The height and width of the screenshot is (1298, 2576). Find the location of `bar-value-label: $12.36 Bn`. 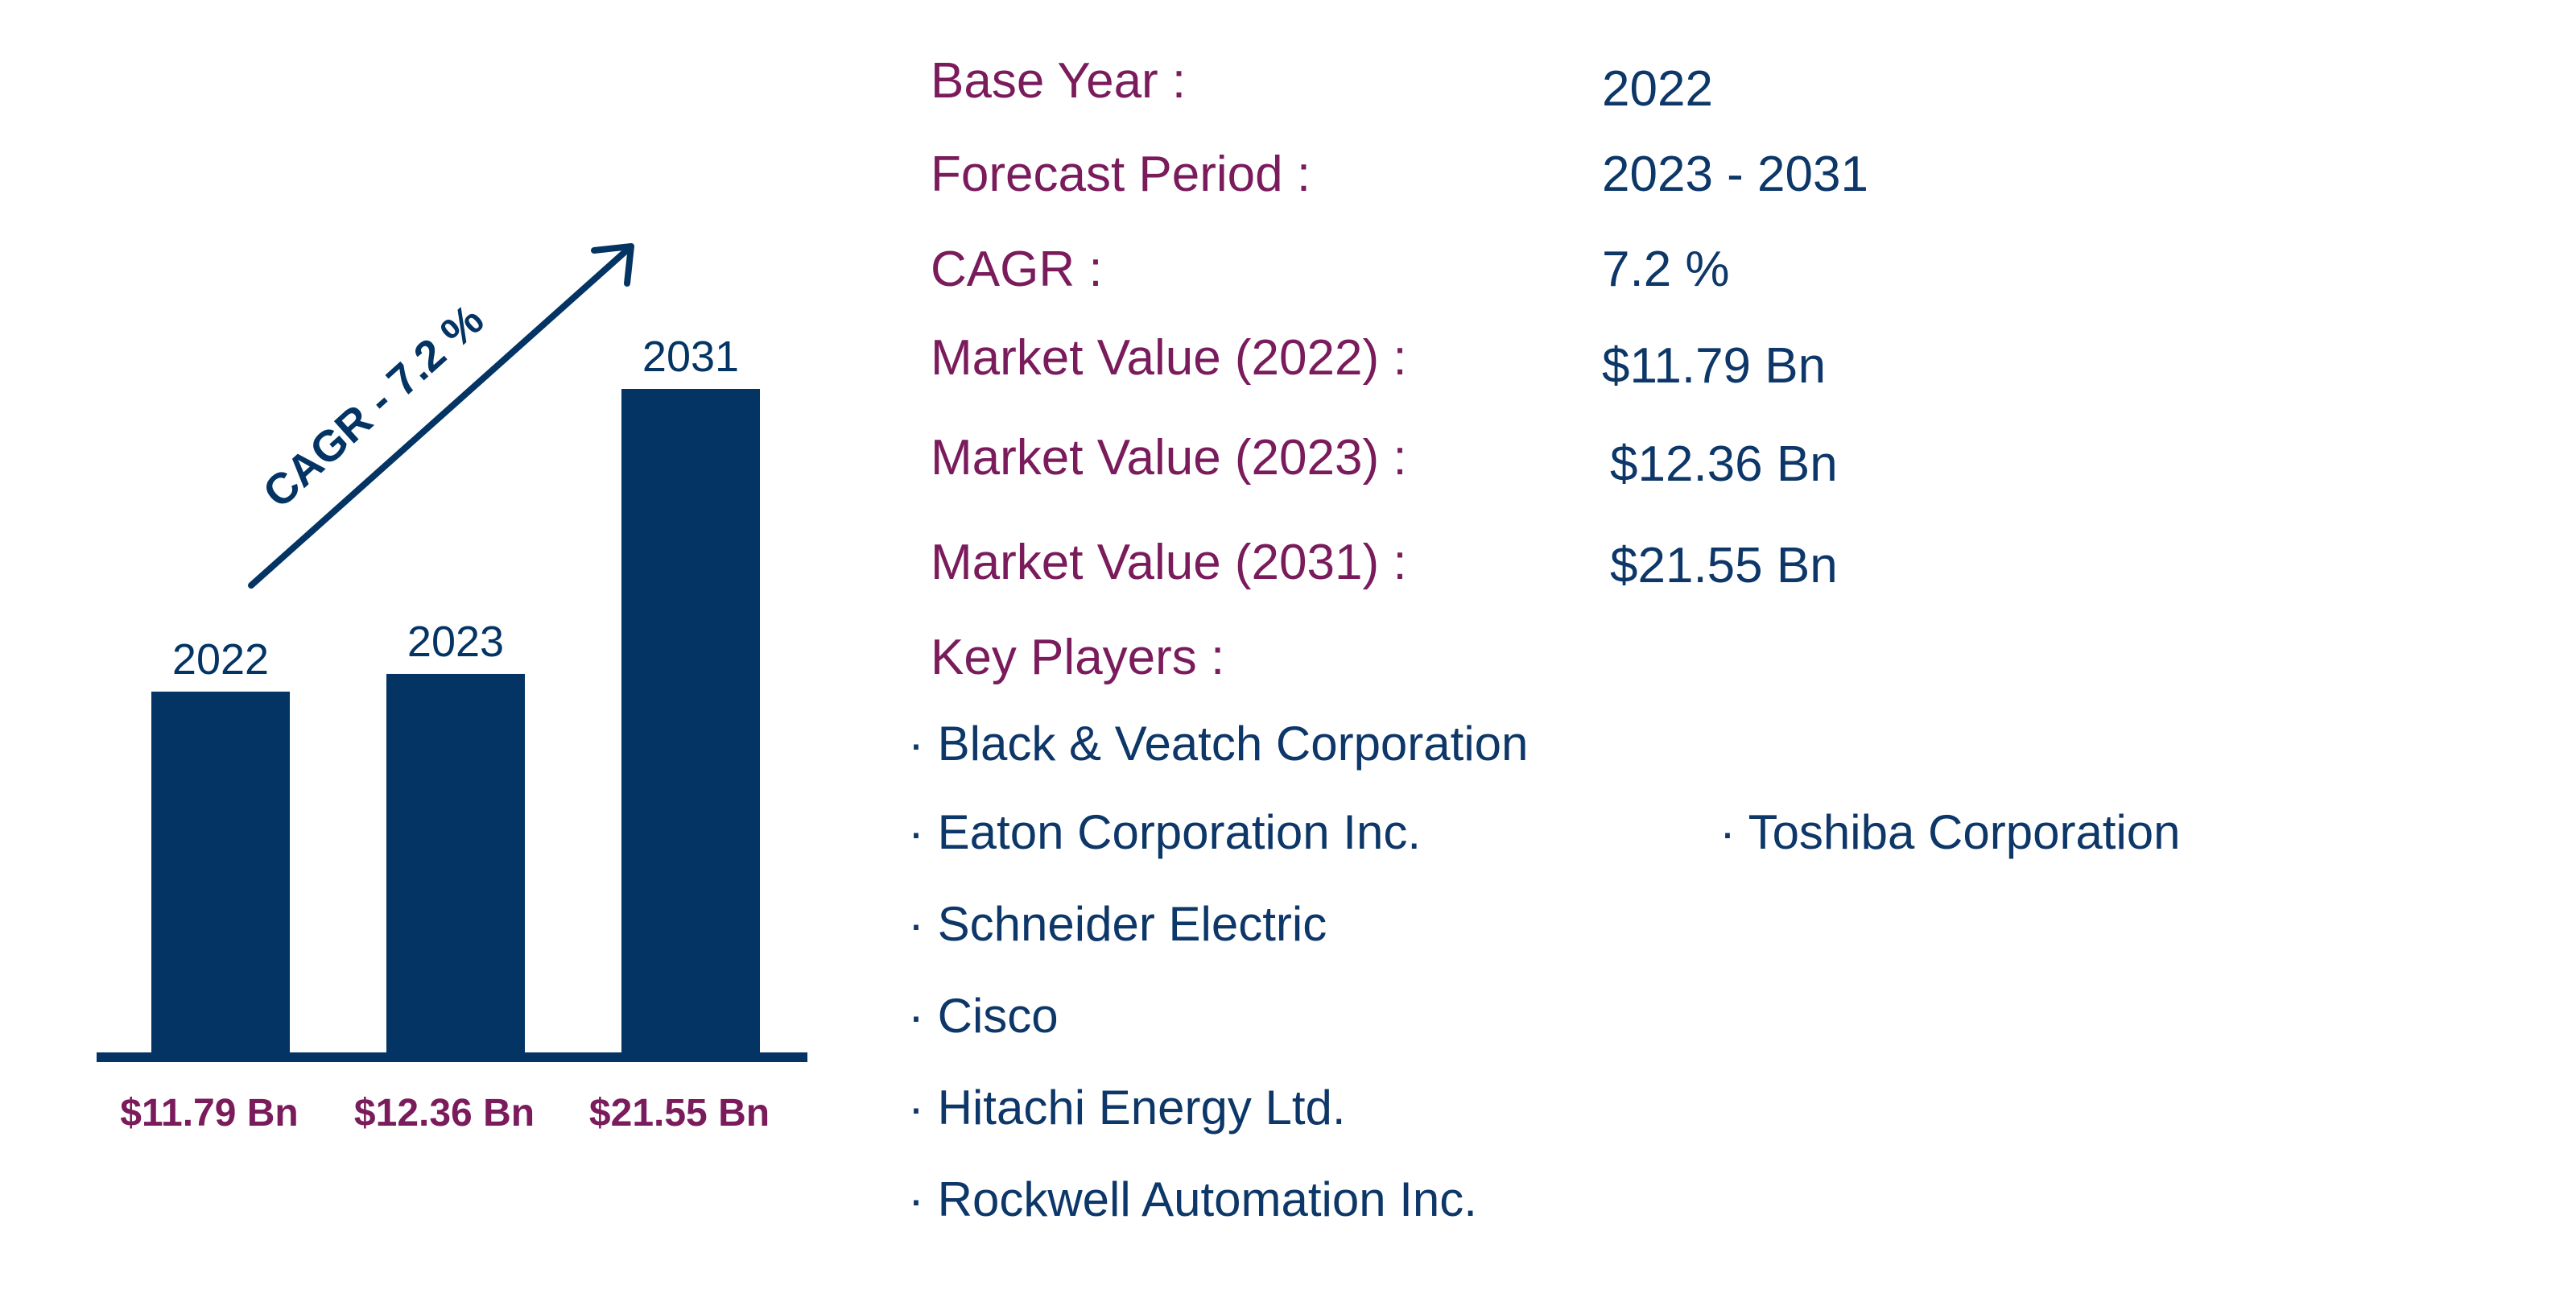

bar-value-label: $12.36 Bn is located at coordinates (444, 1113).